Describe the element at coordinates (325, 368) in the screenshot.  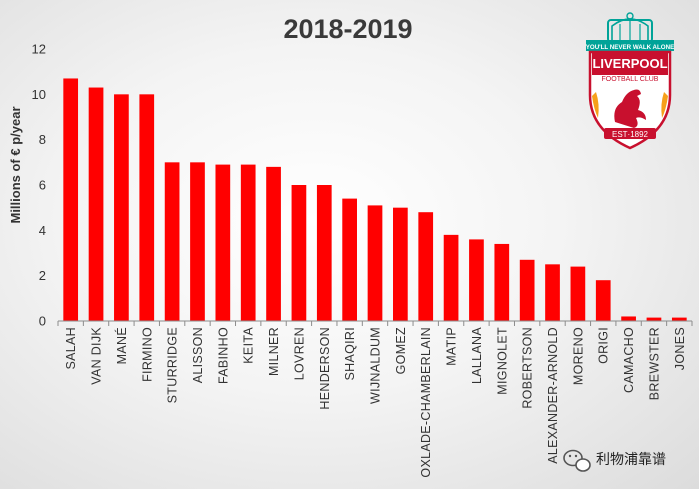
I see `x-tick-label: HENDERSON` at that location.